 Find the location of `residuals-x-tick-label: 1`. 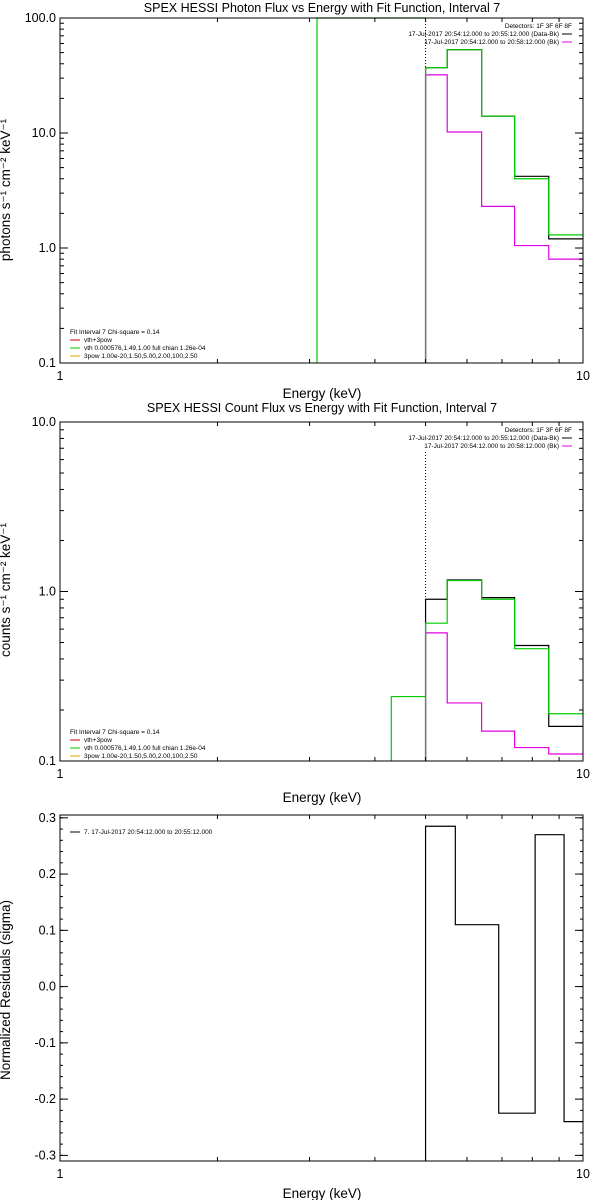

residuals-x-tick-label: 1 is located at coordinates (60, 1174).